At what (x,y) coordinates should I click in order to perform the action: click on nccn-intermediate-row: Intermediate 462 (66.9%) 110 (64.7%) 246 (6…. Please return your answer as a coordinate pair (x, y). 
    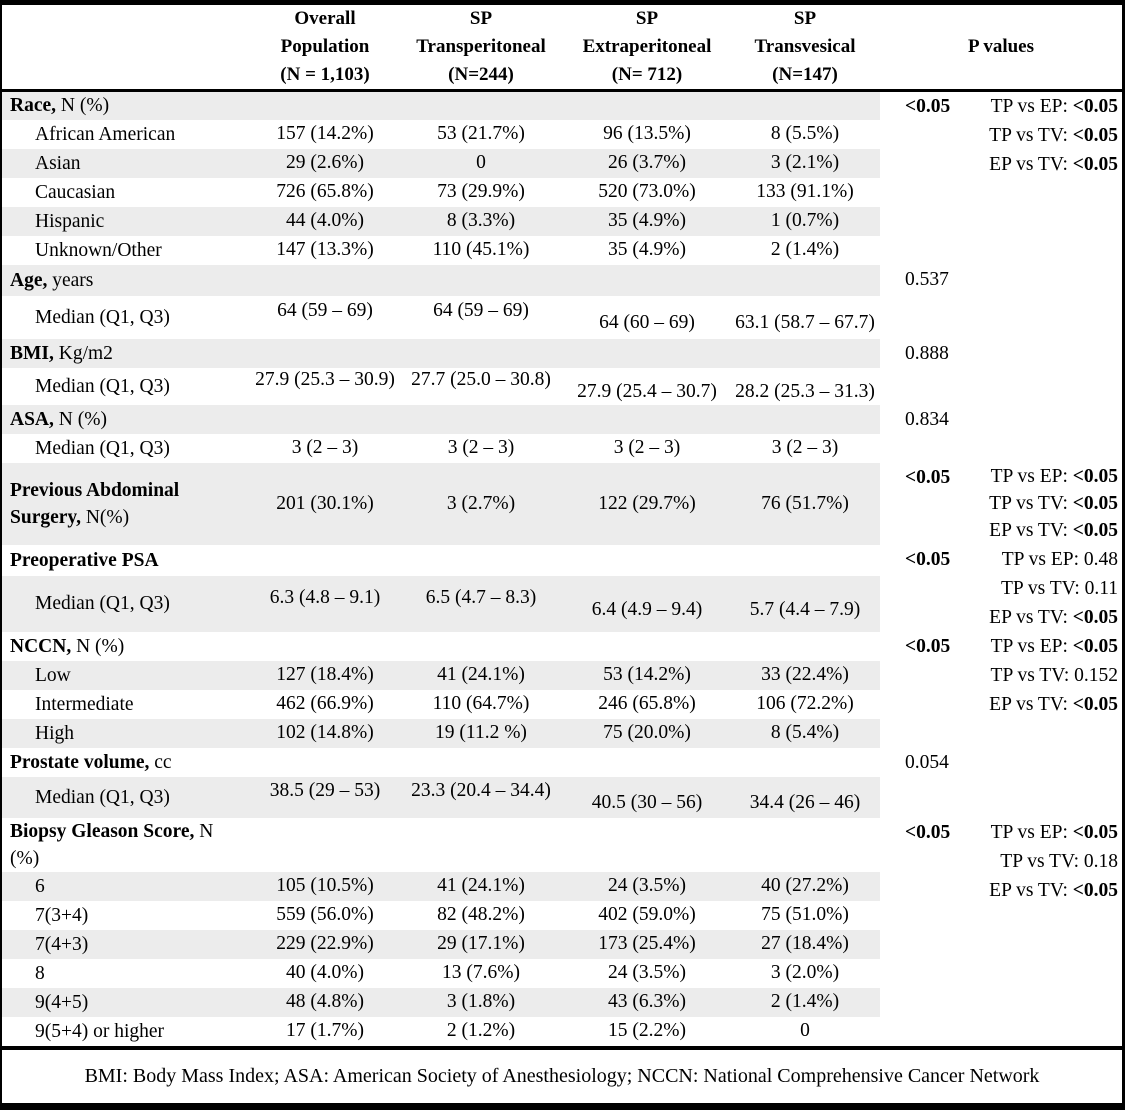
    Looking at the image, I should click on (562, 704).